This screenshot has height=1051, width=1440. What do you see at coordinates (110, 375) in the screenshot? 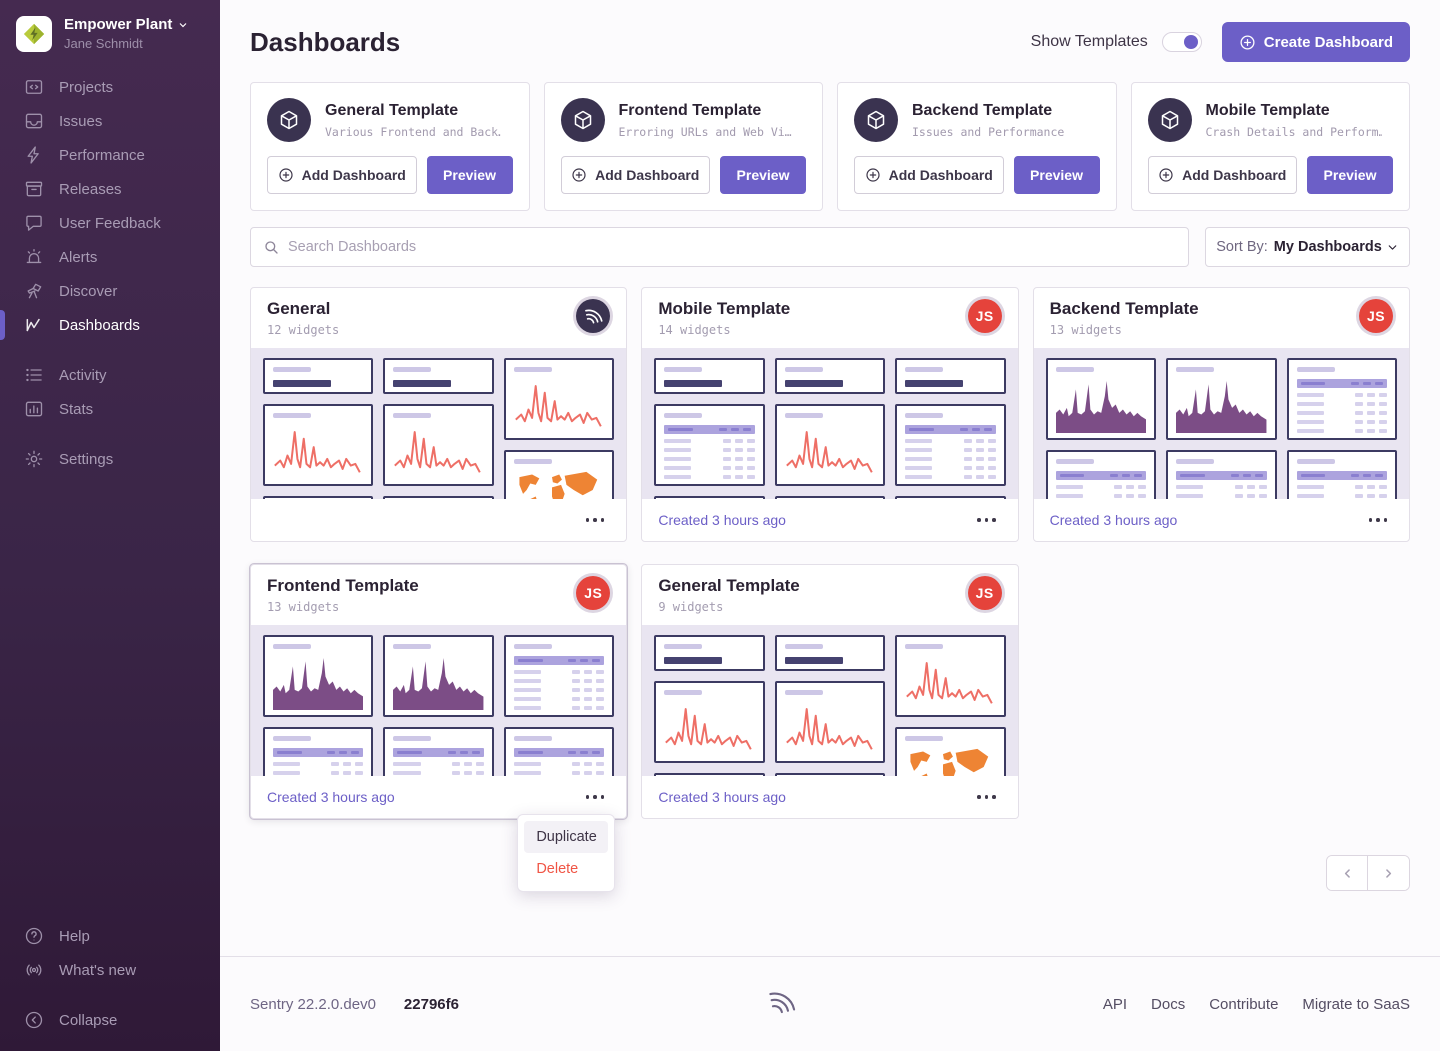
I see `sidebar-item-activity: Activity` at bounding box center [110, 375].